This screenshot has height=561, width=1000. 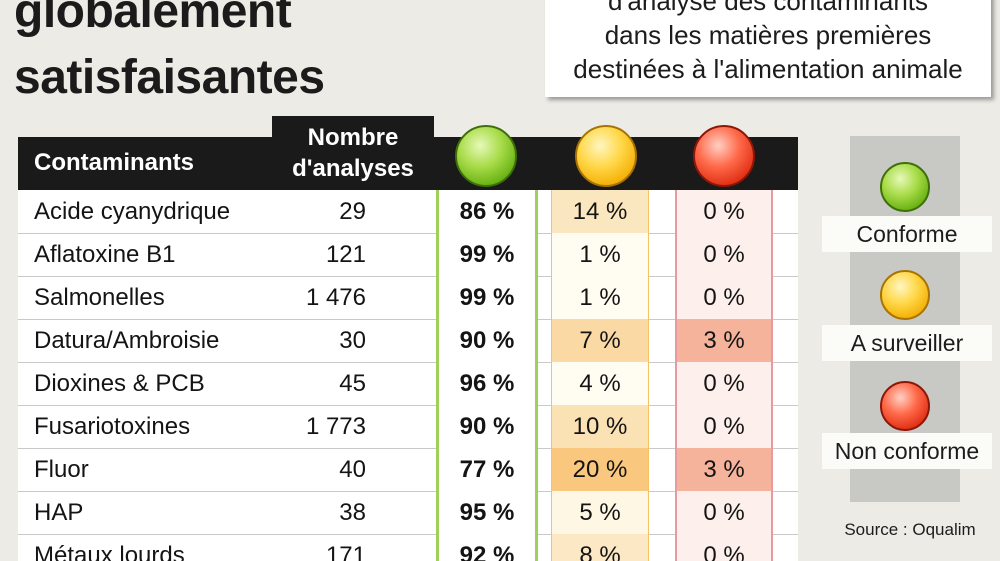 I want to click on subtitle-line-1: d'analyse des contaminants, so click(x=768, y=8).